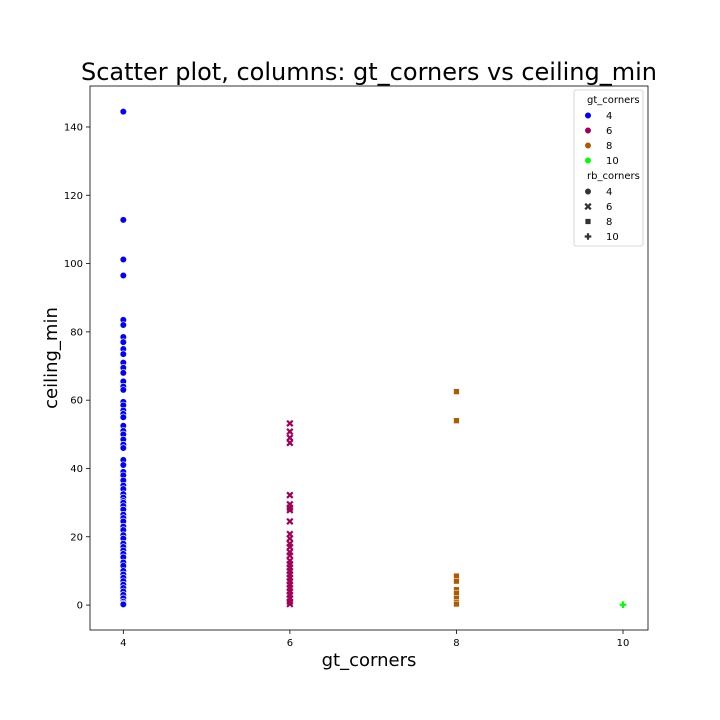 This screenshot has width=720, height=720. Describe the element at coordinates (73, 196) in the screenshot. I see `y-tick-label: 120` at that location.